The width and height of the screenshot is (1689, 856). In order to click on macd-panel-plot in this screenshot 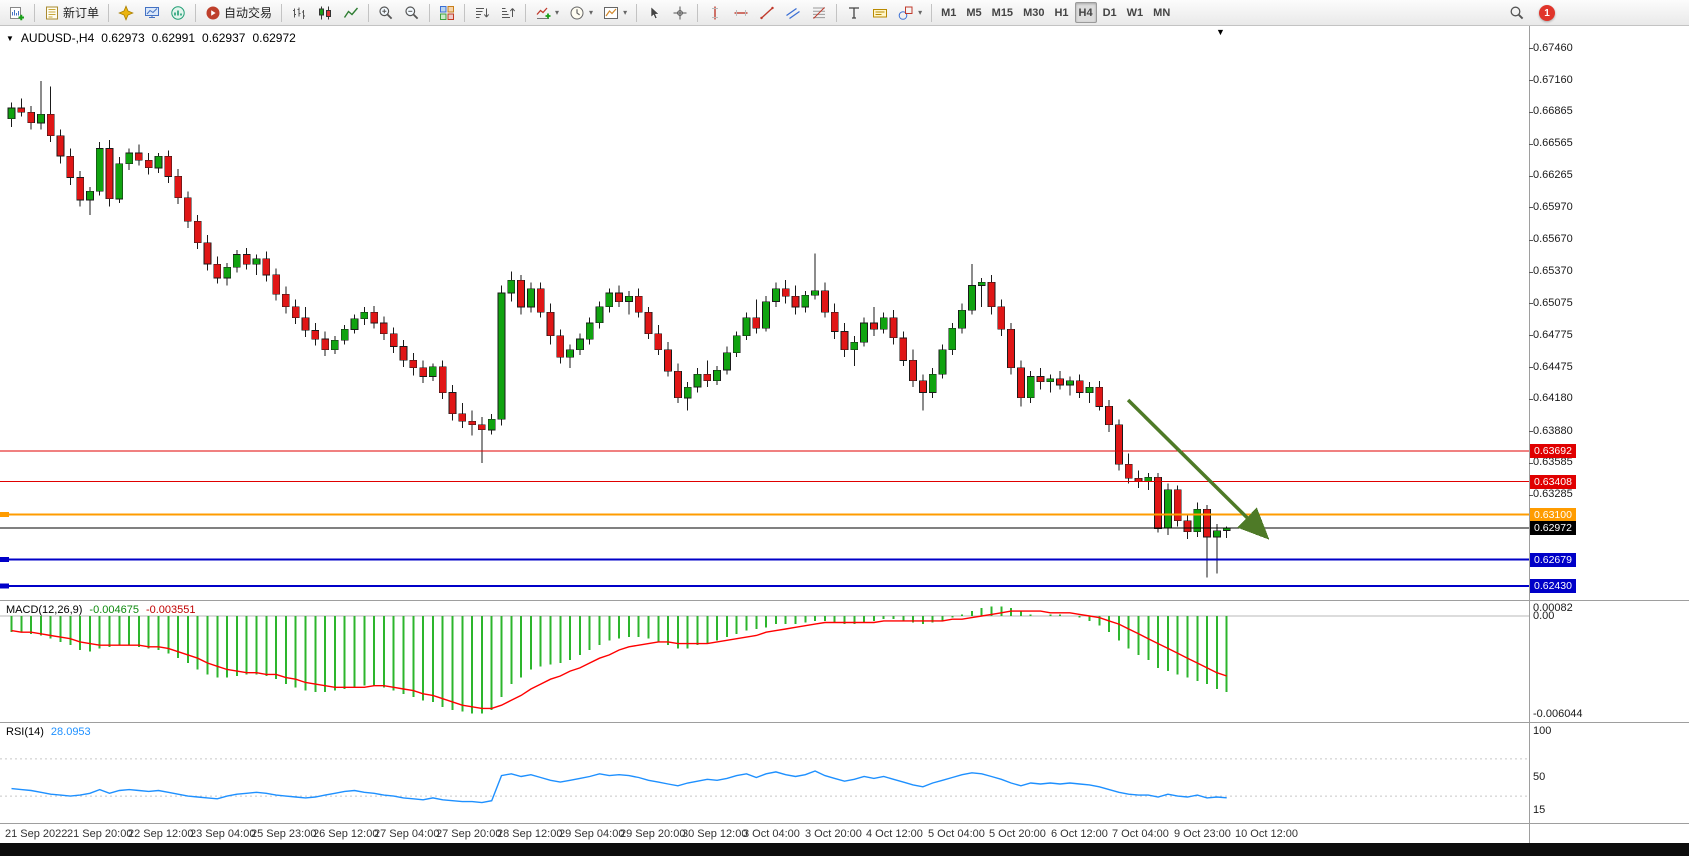, I will do `click(764, 661)`.